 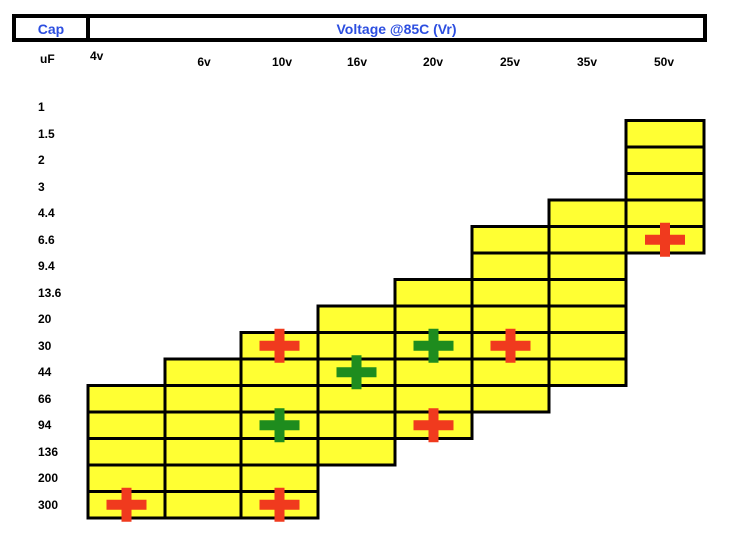 I want to click on cell-25v-6.6, so click(x=510, y=240).